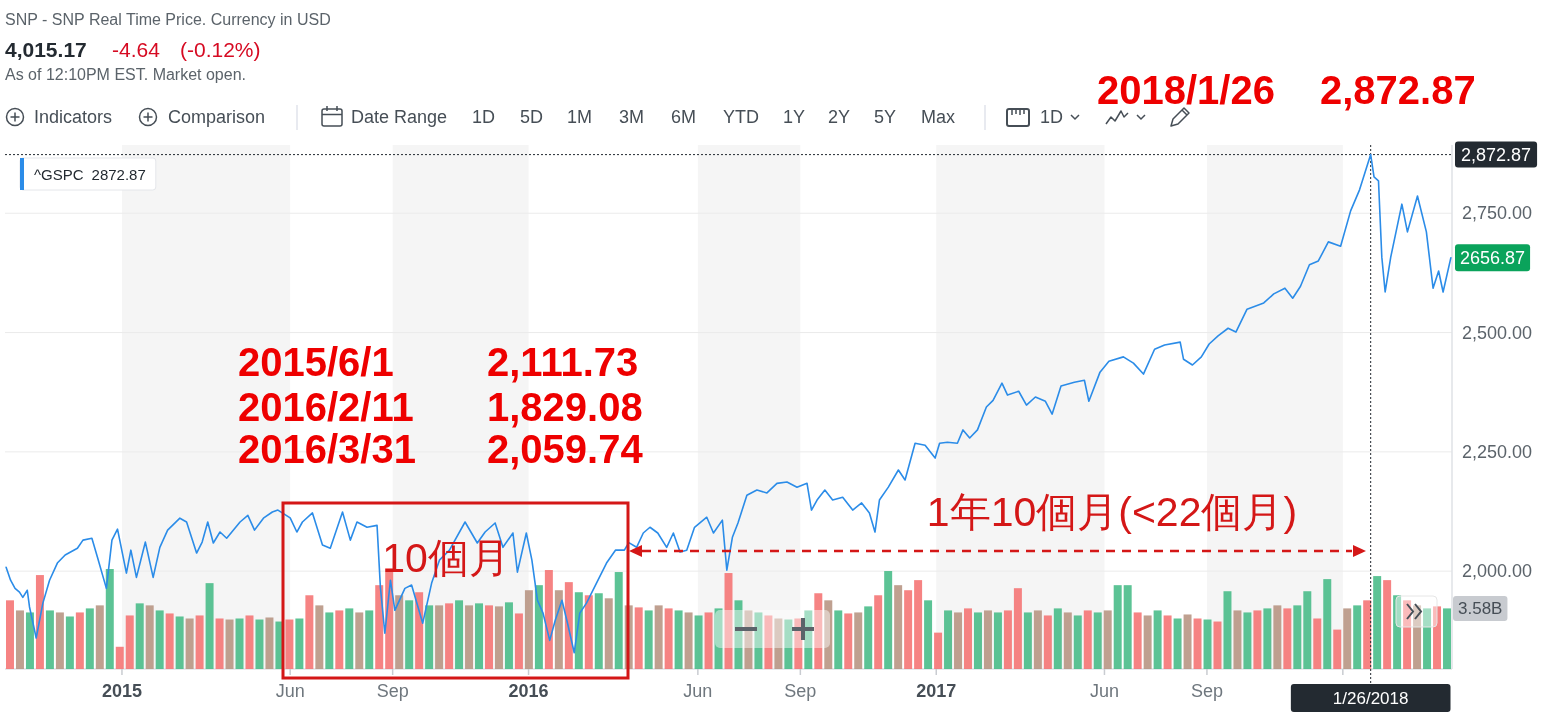 The width and height of the screenshot is (1547, 719). What do you see at coordinates (46, 49) in the screenshot?
I see `text: 4,015.17` at bounding box center [46, 49].